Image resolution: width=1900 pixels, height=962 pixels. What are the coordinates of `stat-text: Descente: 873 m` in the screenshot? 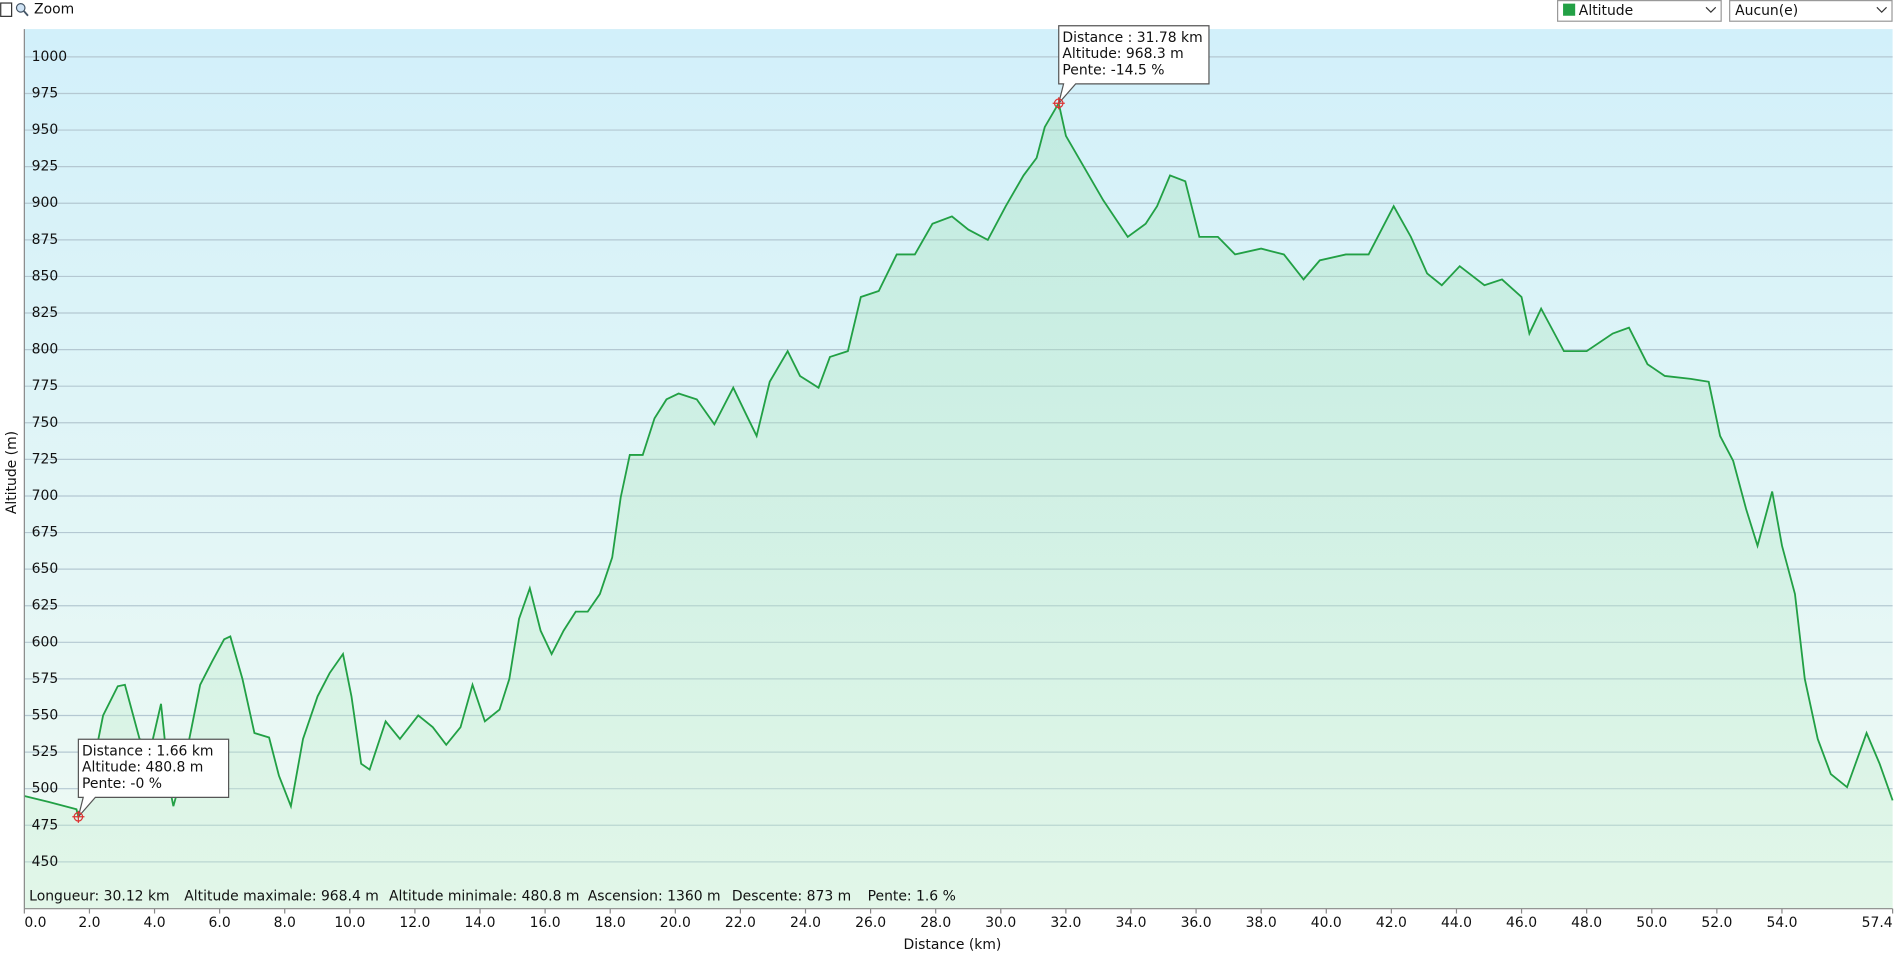 It's located at (791, 897).